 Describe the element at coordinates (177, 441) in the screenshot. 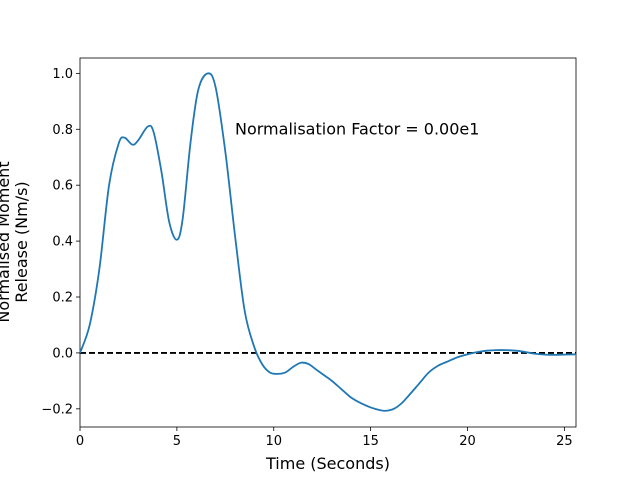

I see `x-tick-label: 5` at that location.